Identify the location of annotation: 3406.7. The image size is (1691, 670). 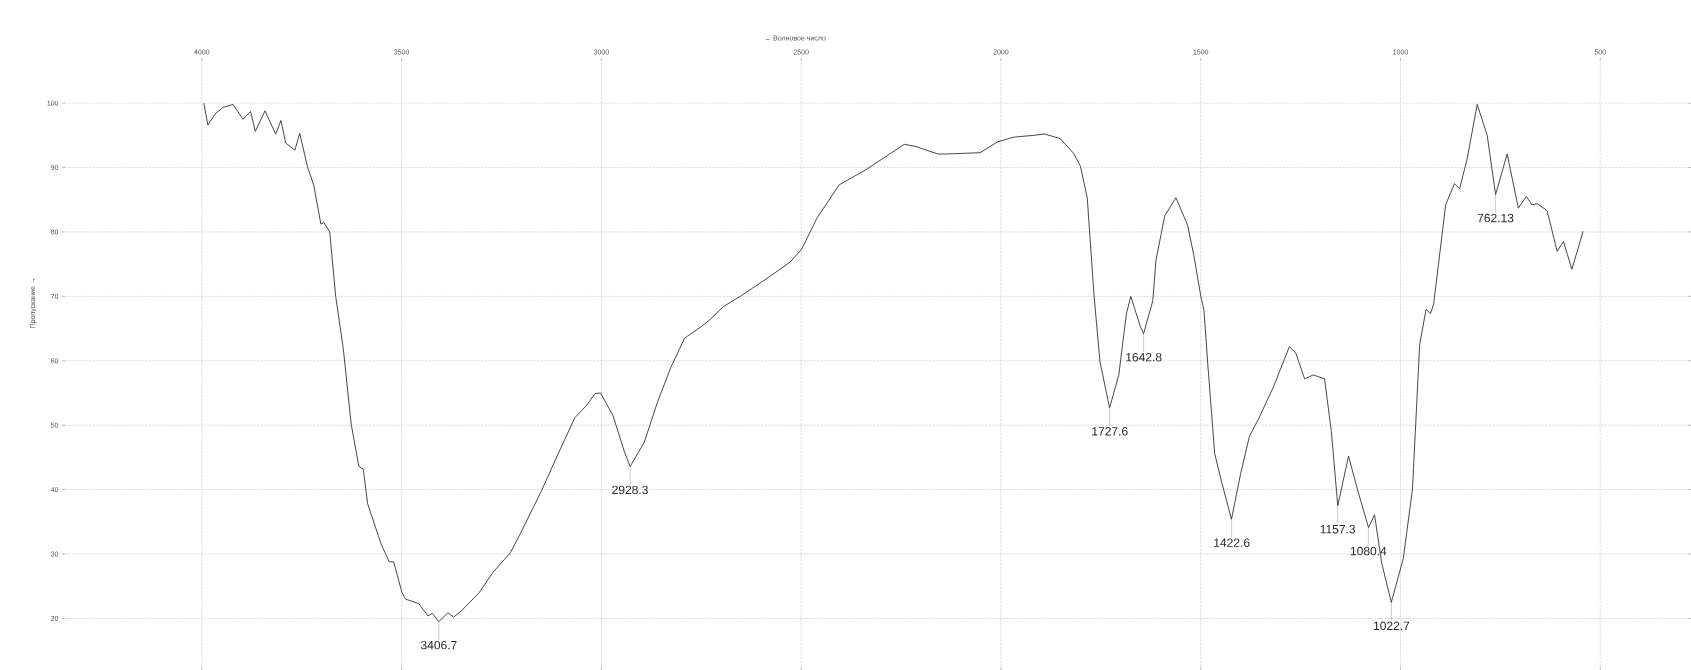
(438, 645).